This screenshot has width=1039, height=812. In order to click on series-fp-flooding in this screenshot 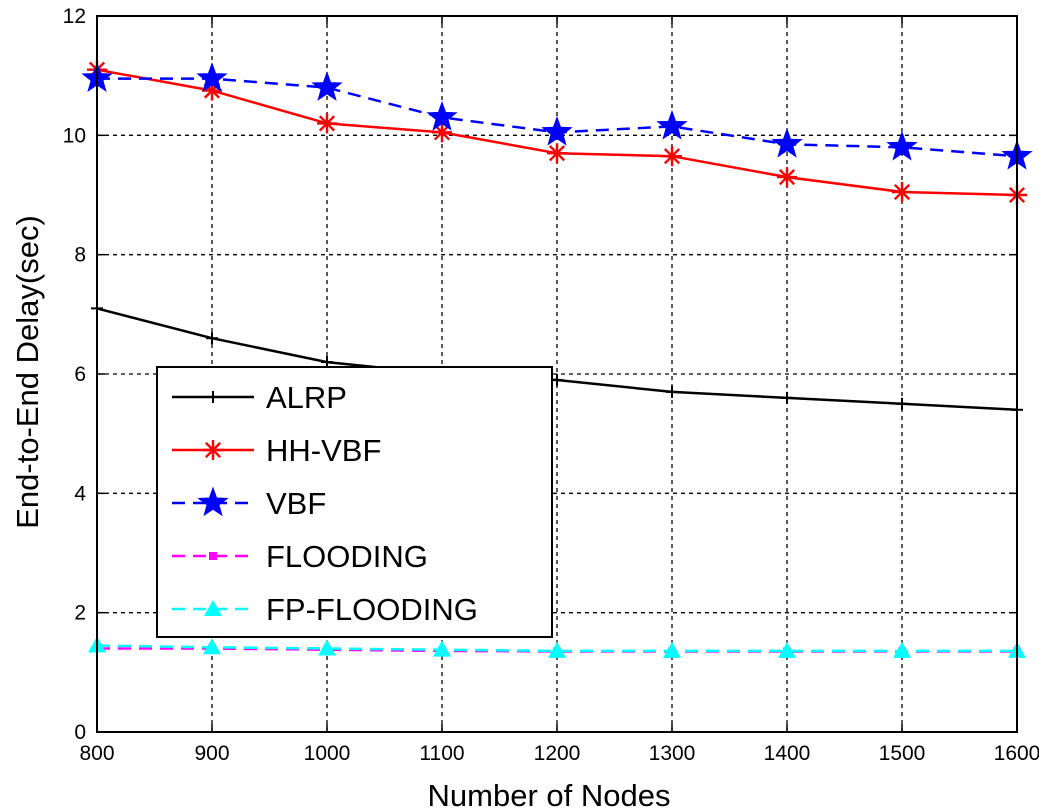, I will do `click(557, 647)`.